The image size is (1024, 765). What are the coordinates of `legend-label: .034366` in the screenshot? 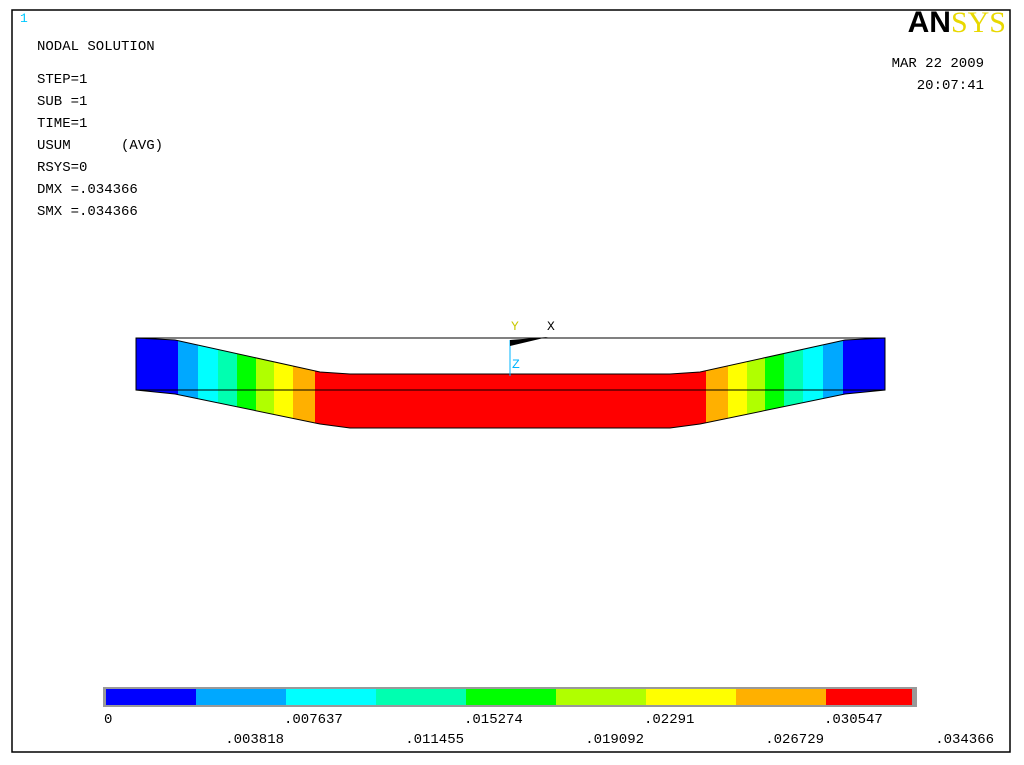 It's located at (964, 740).